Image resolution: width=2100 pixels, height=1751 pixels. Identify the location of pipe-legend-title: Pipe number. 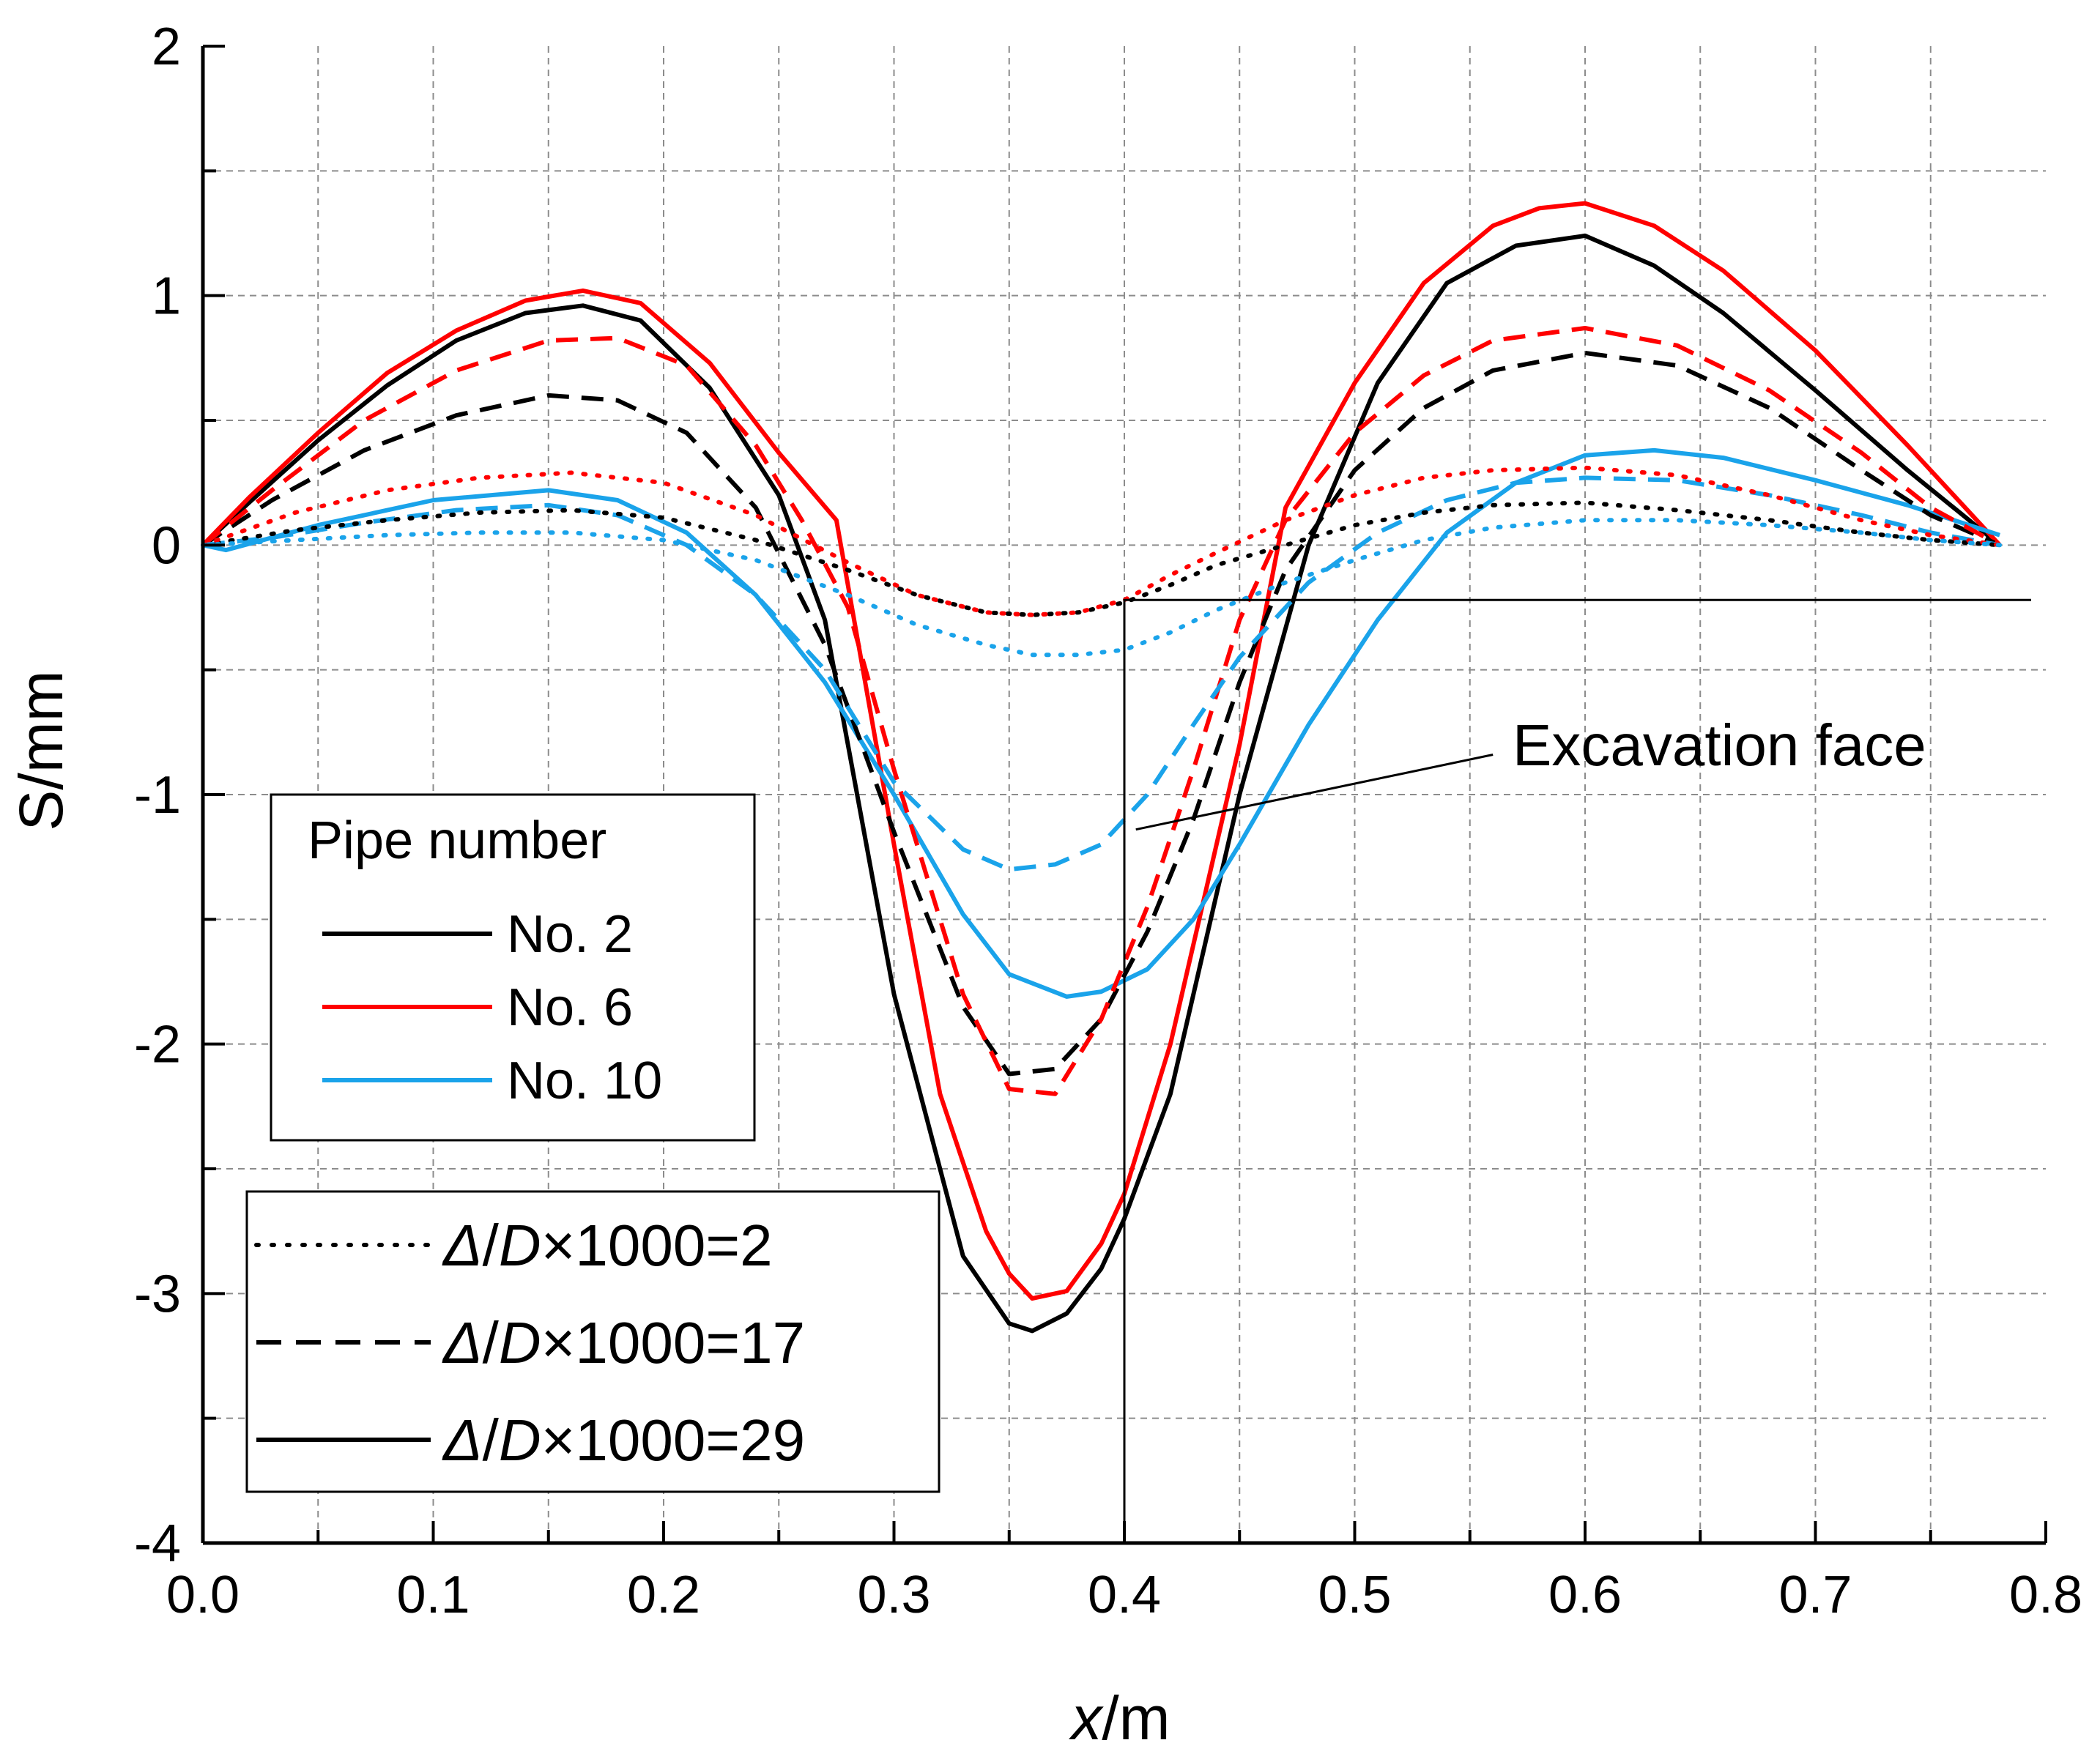
(457, 841).